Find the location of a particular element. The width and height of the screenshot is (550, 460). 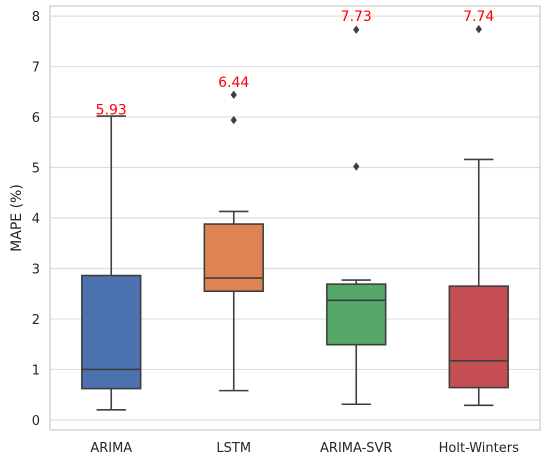

x-tick-labels: ARIMA LSTM ARIMA-SVR Holt-Winters is located at coordinates (304, 448).